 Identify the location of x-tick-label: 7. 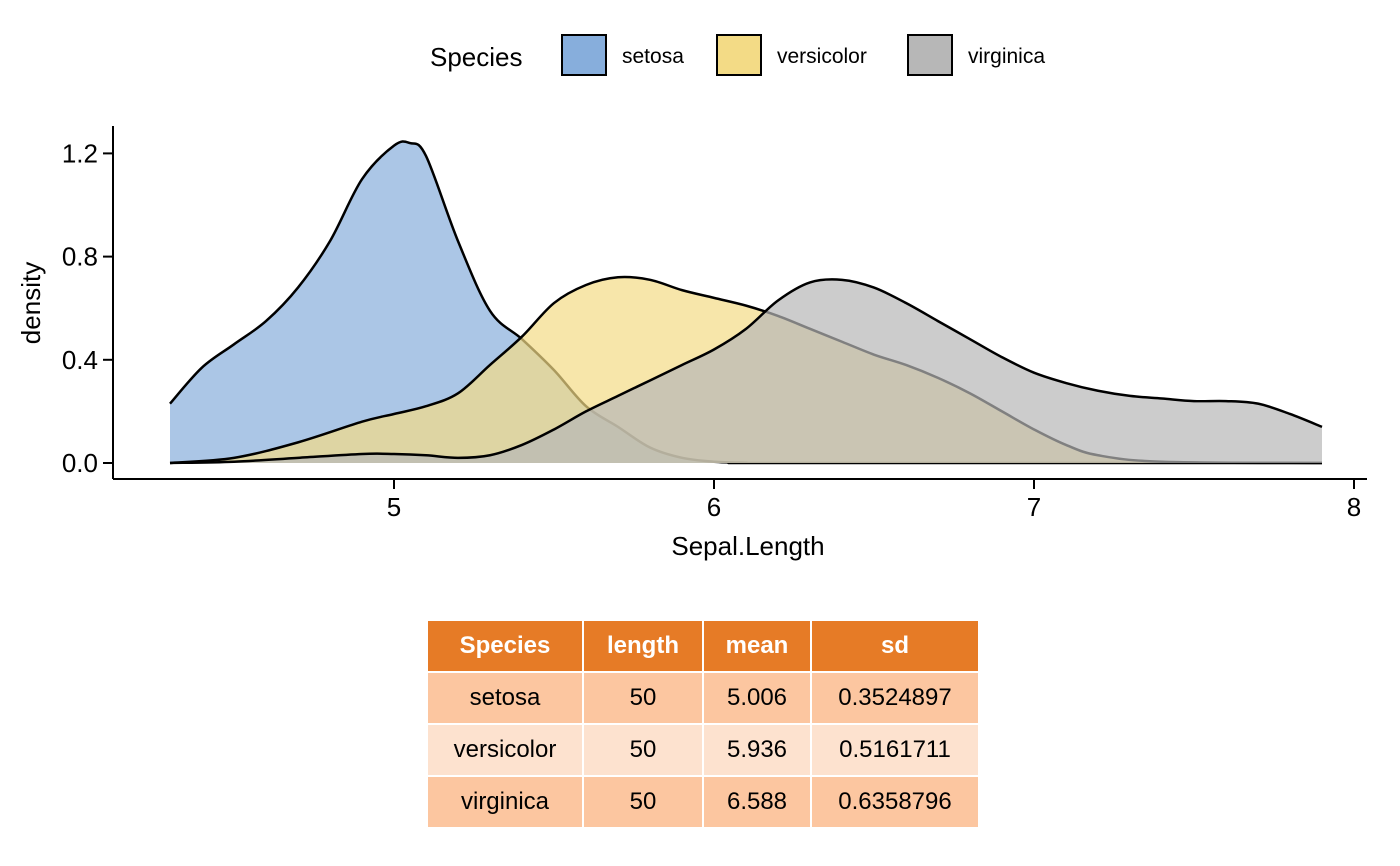
(1034, 507).